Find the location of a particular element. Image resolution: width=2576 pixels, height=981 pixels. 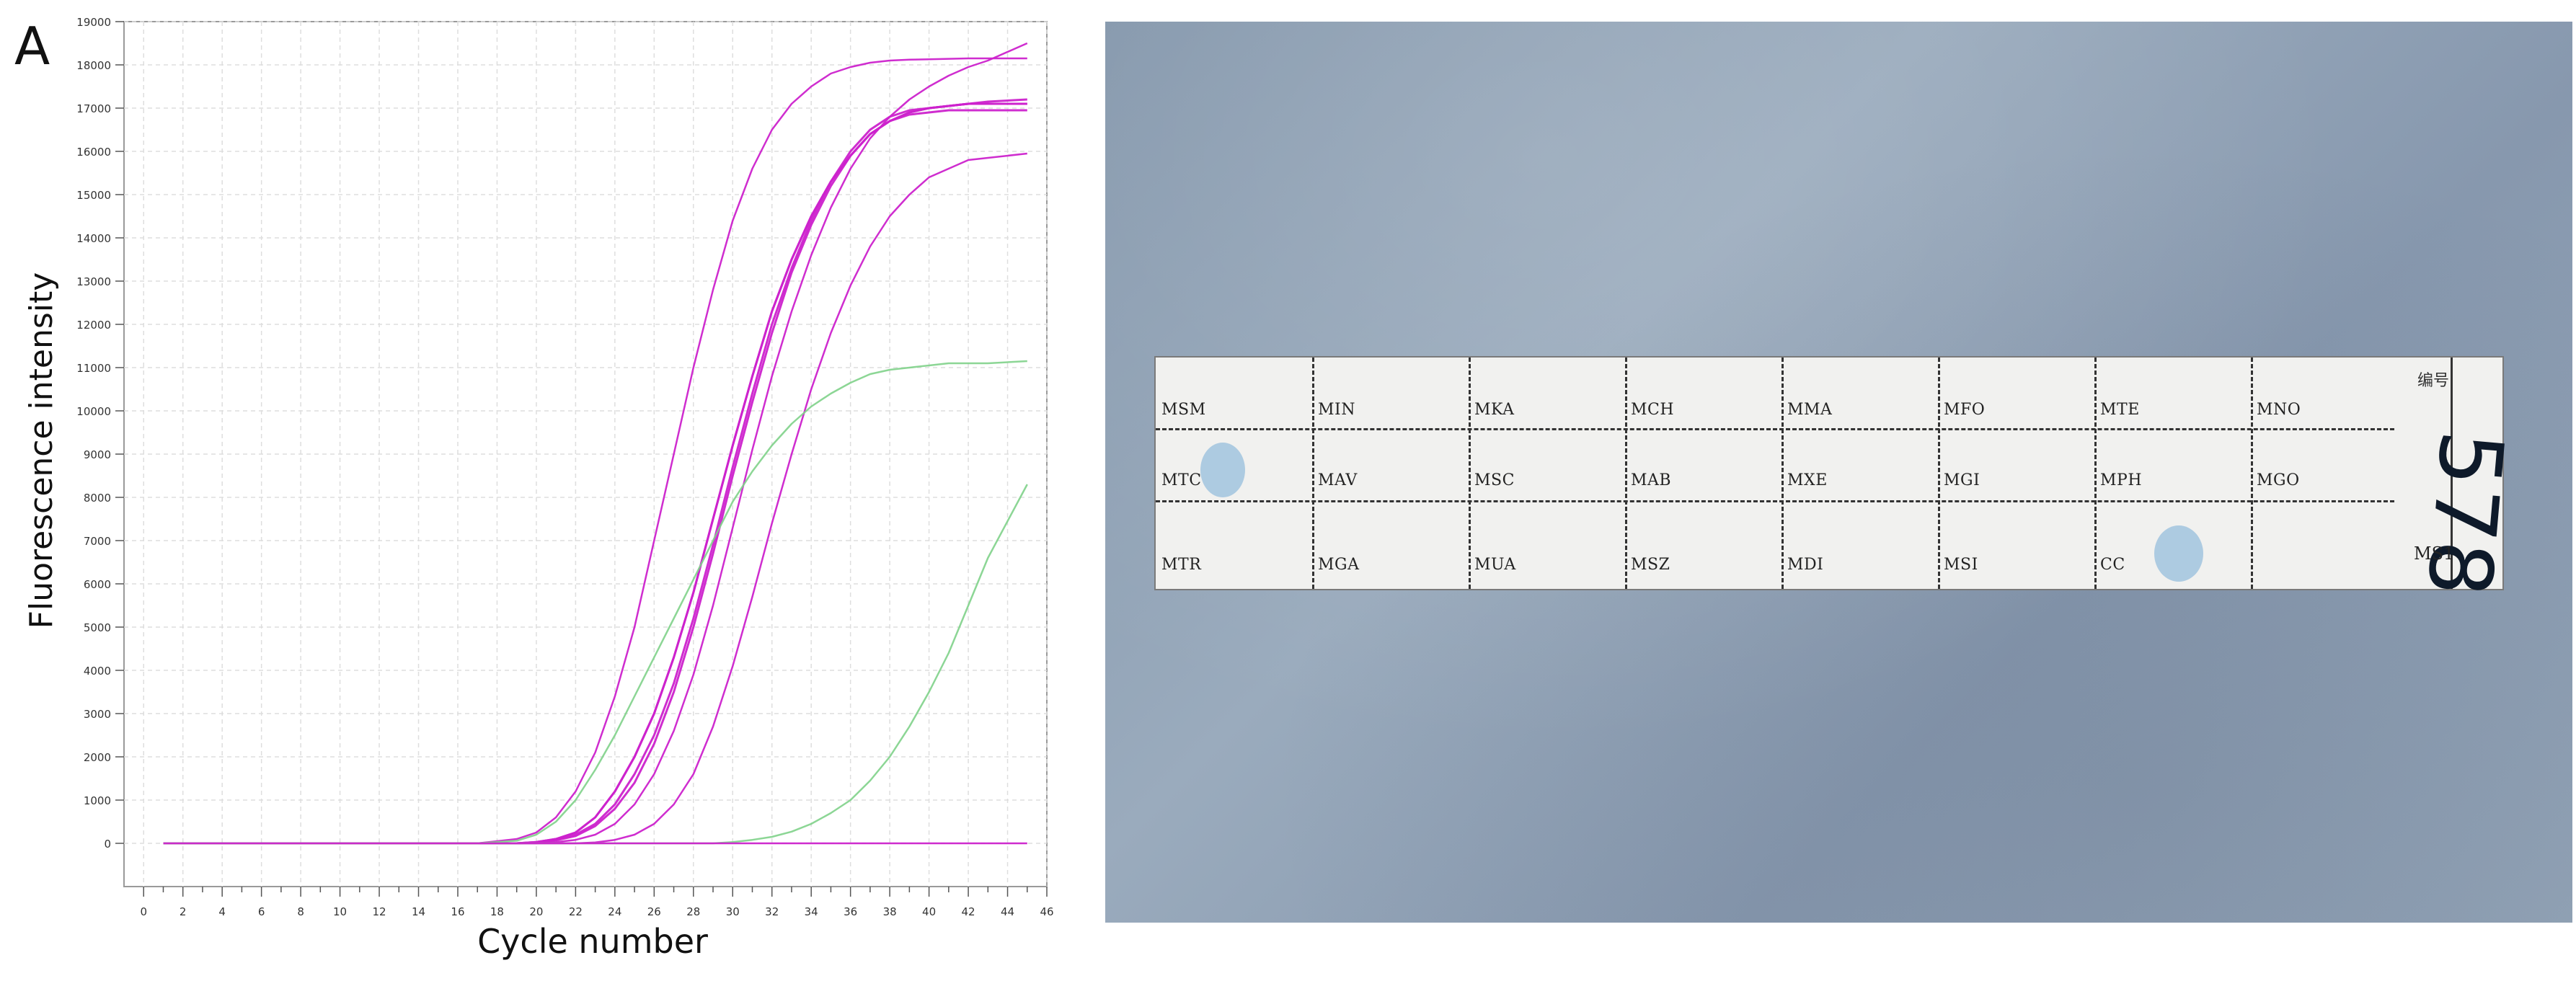

strip-id-mark: 编号 is located at coordinates (2433, 381).